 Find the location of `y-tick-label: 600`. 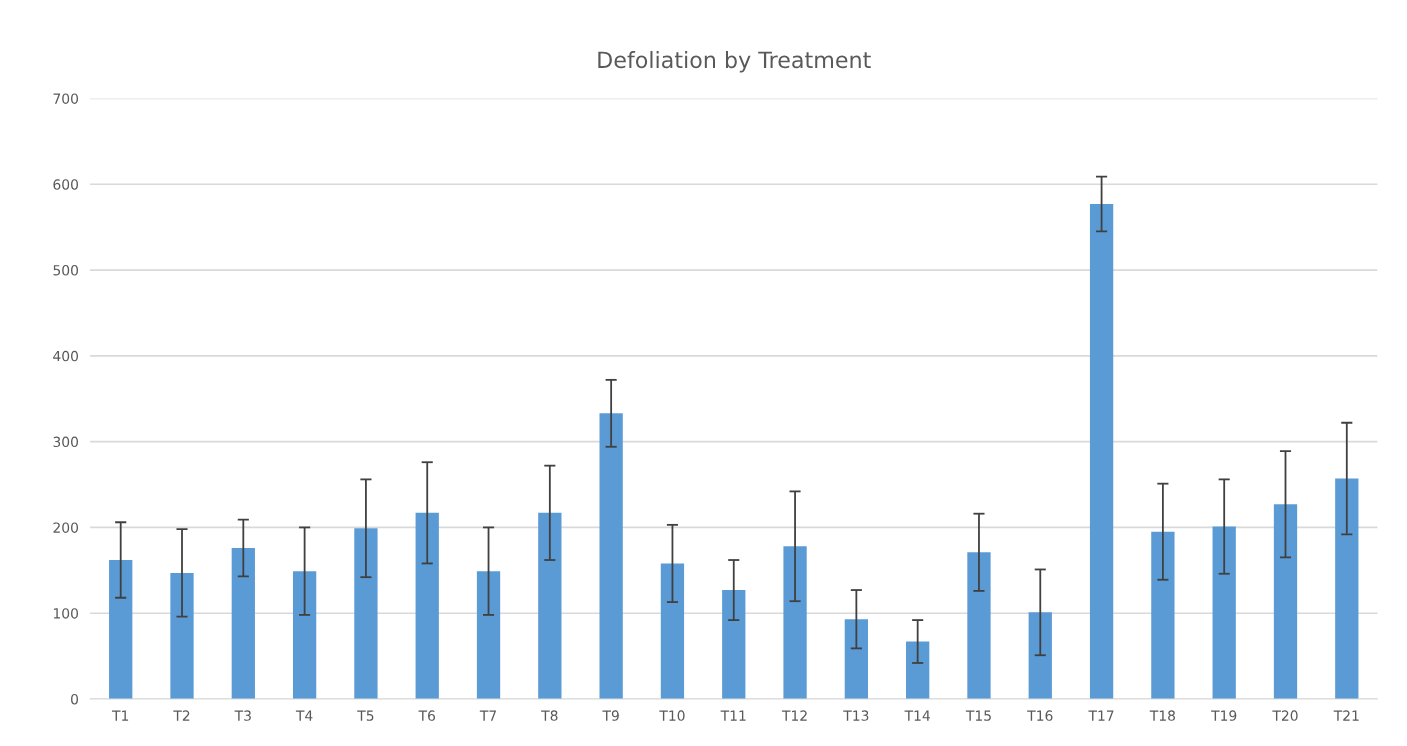

y-tick-label: 600 is located at coordinates (66, 184).